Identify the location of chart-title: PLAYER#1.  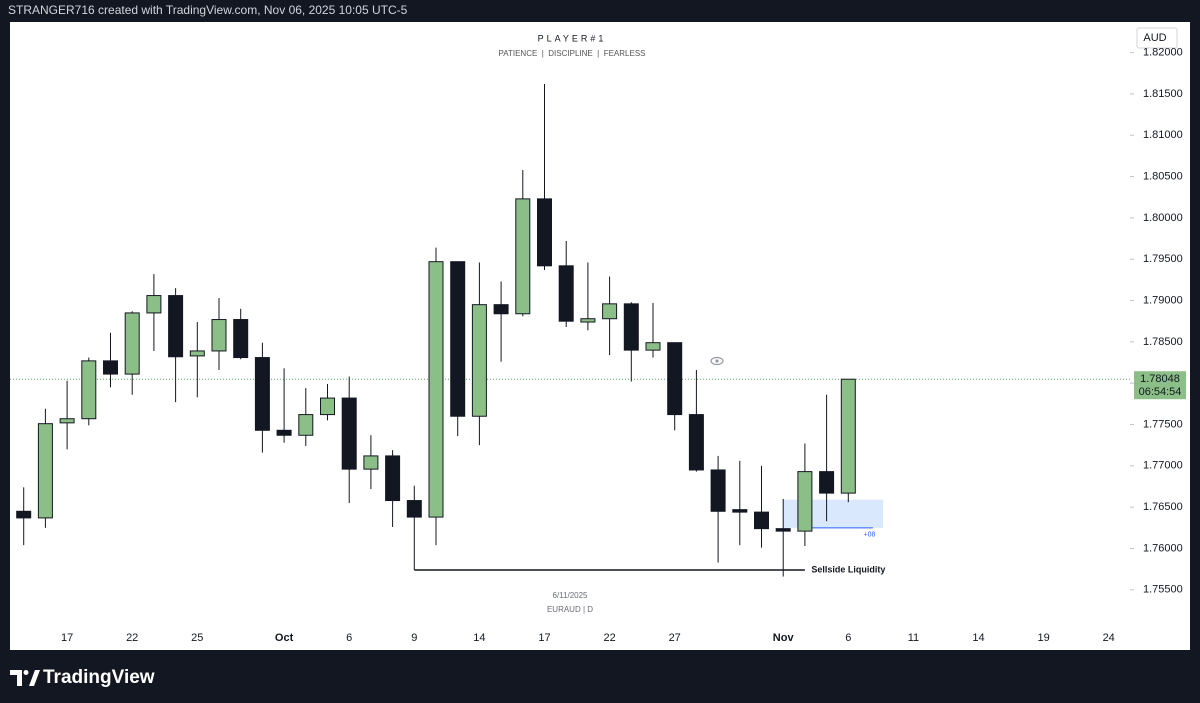
(572, 38).